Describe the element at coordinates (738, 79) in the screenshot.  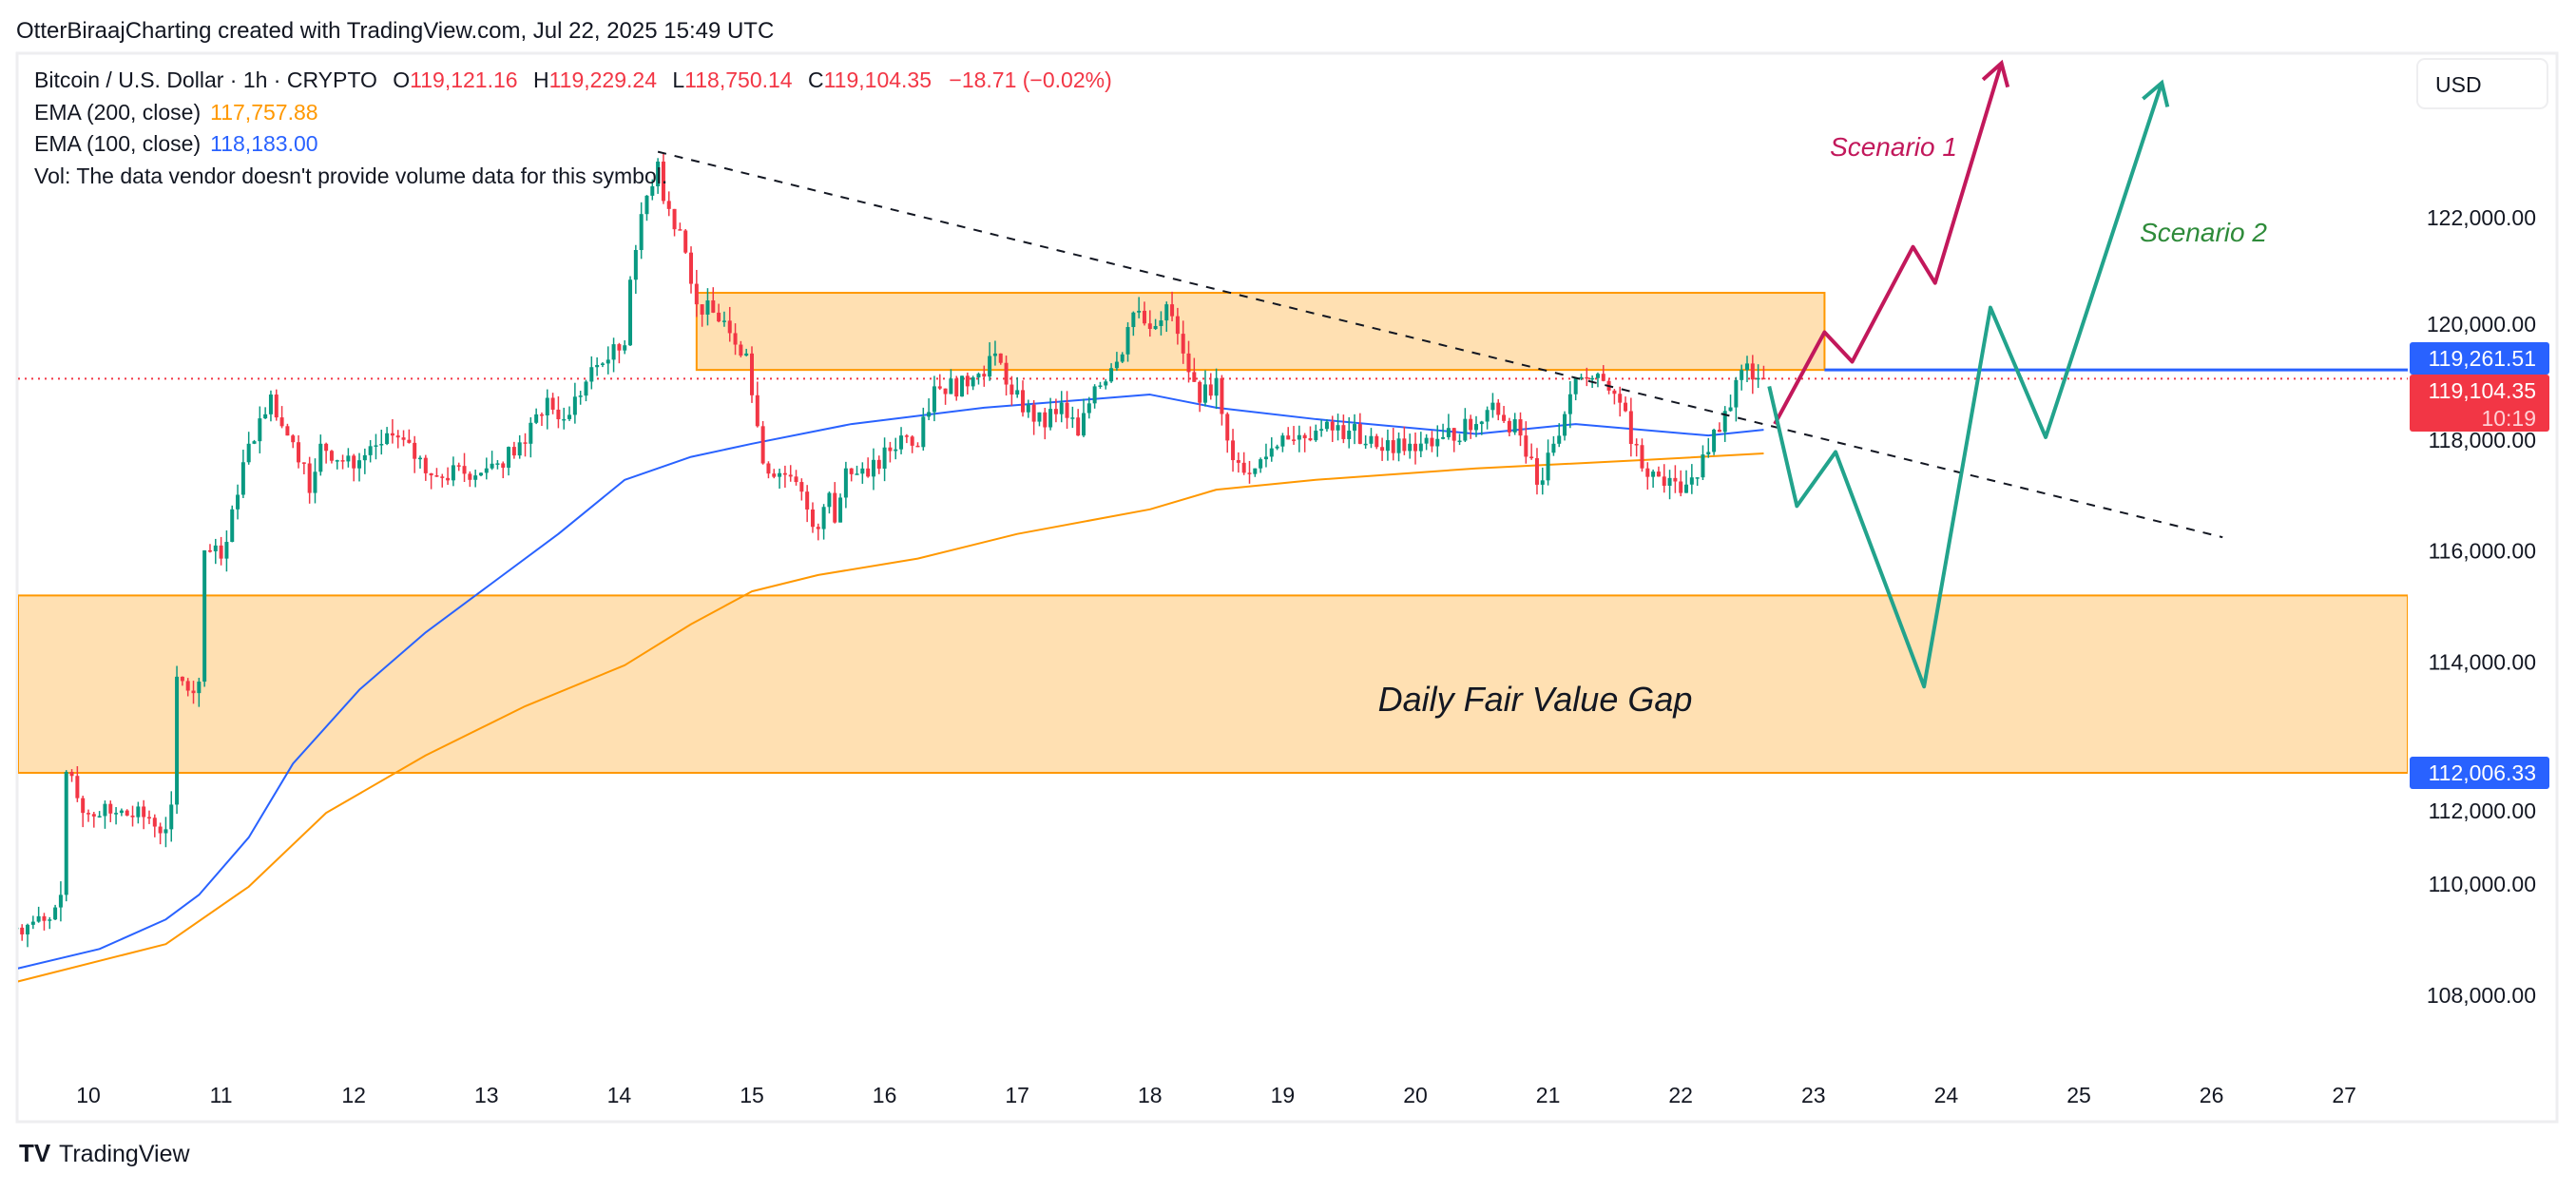
I see `low-value: 118,750.14` at that location.